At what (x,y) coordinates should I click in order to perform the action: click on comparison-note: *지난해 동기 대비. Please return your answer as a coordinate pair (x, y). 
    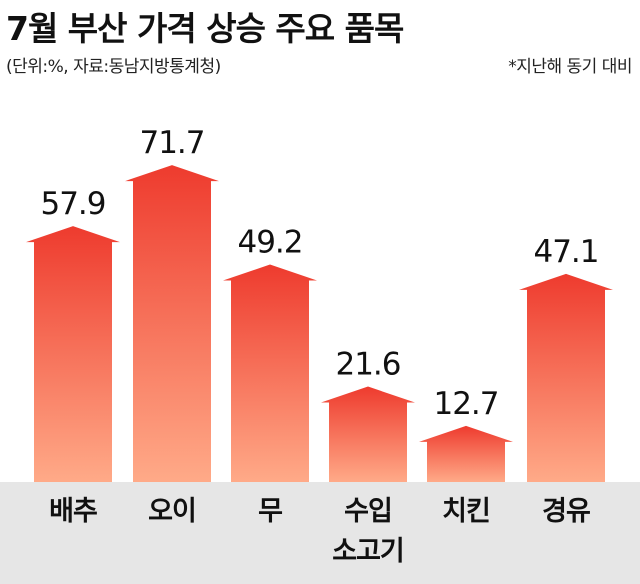
    Looking at the image, I should click on (570, 67).